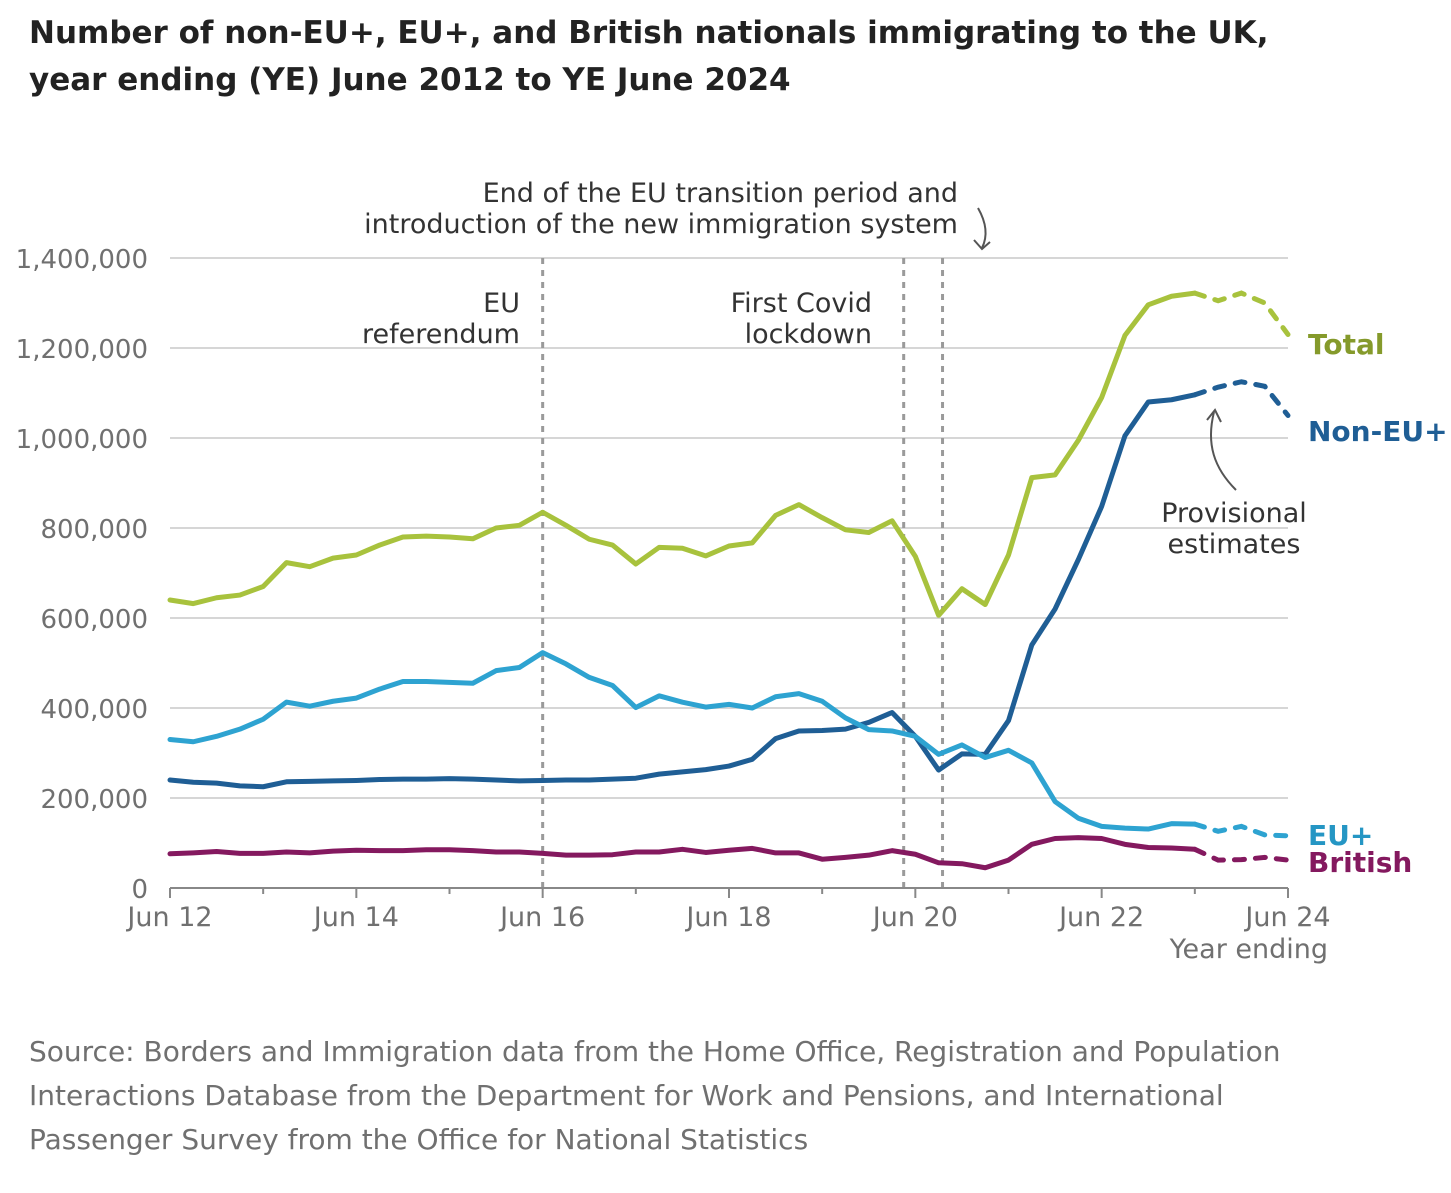 This screenshot has height=1193, width=1451. What do you see at coordinates (441, 334) in the screenshot?
I see `event-annotation-text: referendum` at bounding box center [441, 334].